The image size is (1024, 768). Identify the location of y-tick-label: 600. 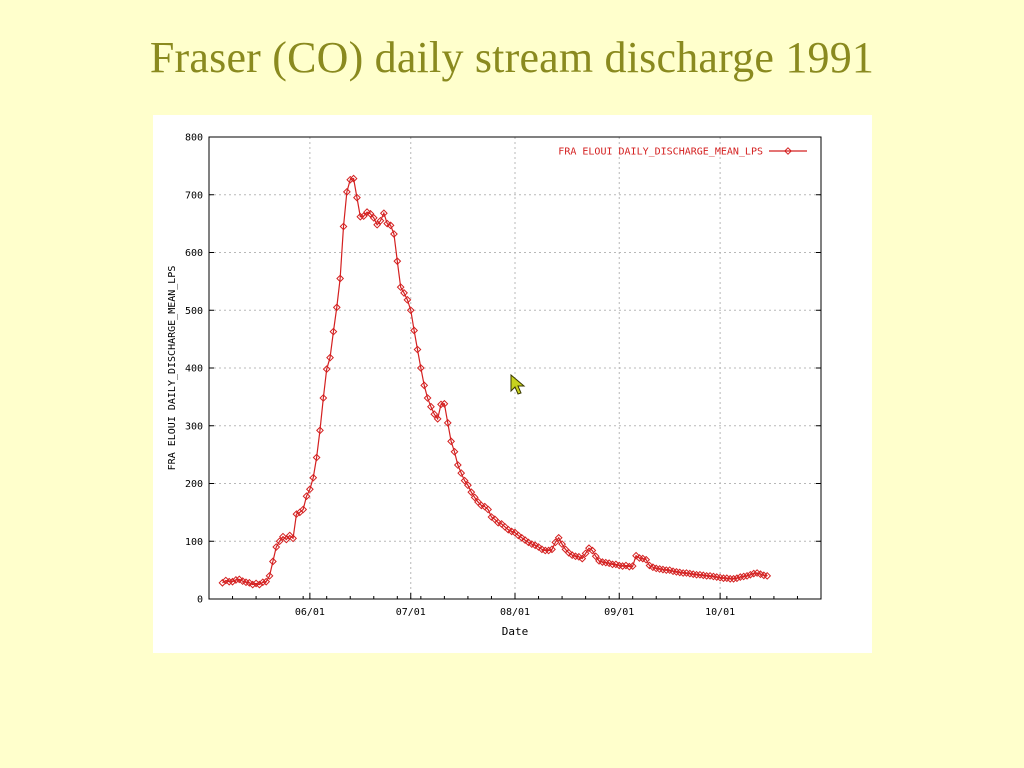
(194, 253).